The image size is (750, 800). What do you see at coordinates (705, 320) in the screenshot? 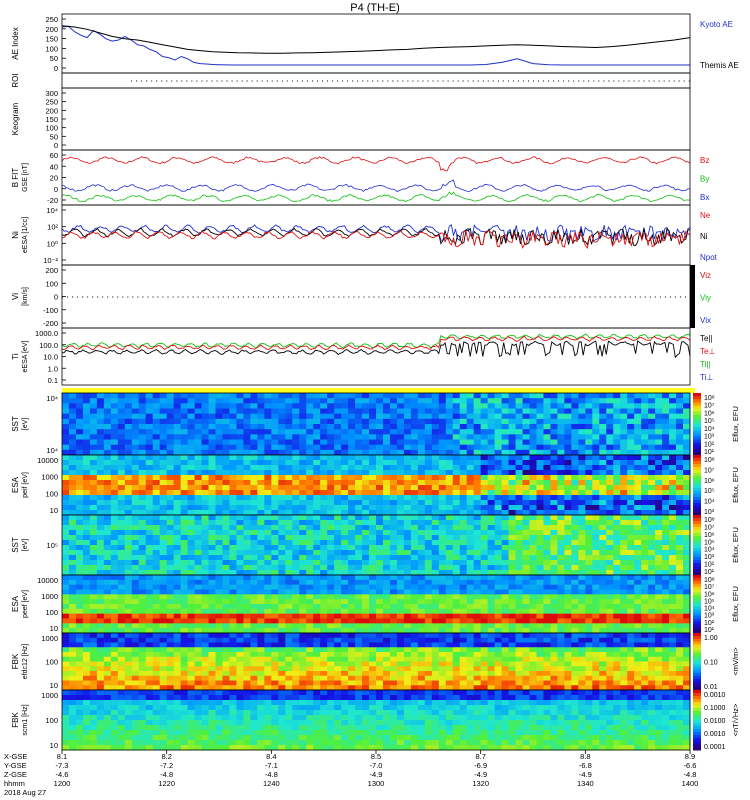
I see `legend-entry: Vix` at bounding box center [705, 320].